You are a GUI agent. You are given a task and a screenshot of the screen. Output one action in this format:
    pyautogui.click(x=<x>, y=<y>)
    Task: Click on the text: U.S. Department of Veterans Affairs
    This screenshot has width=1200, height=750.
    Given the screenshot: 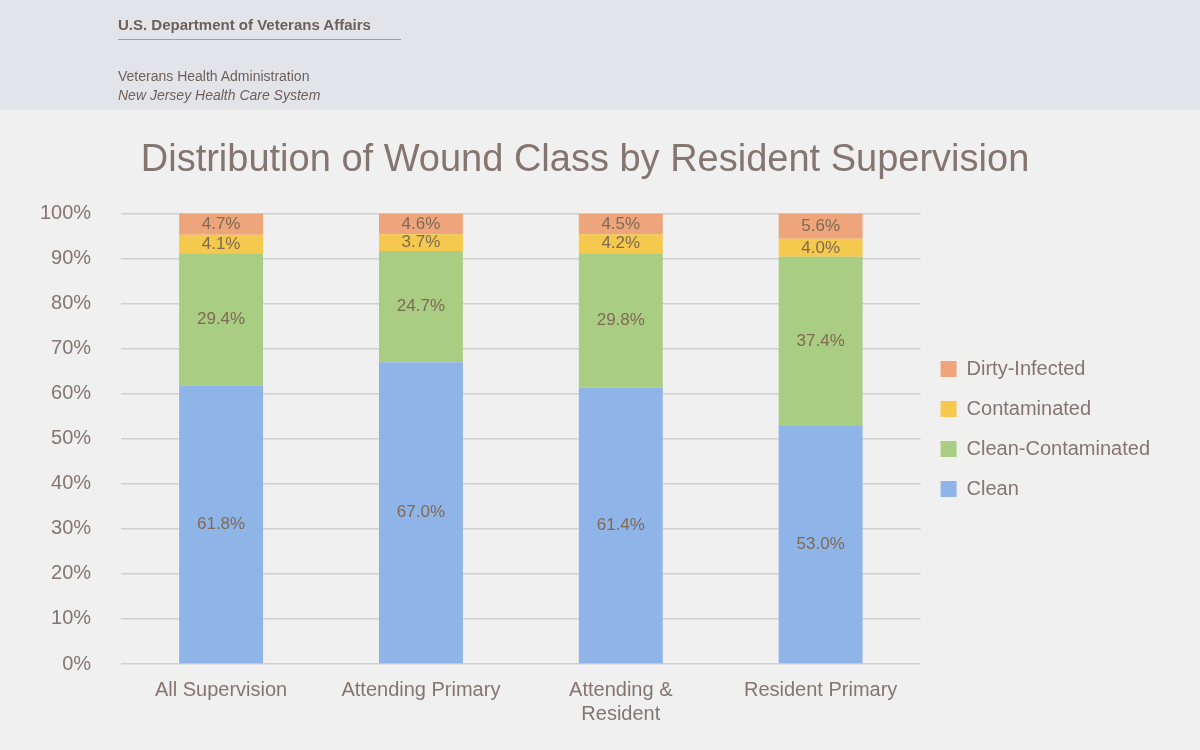 What is the action you would take?
    pyautogui.click(x=259, y=28)
    